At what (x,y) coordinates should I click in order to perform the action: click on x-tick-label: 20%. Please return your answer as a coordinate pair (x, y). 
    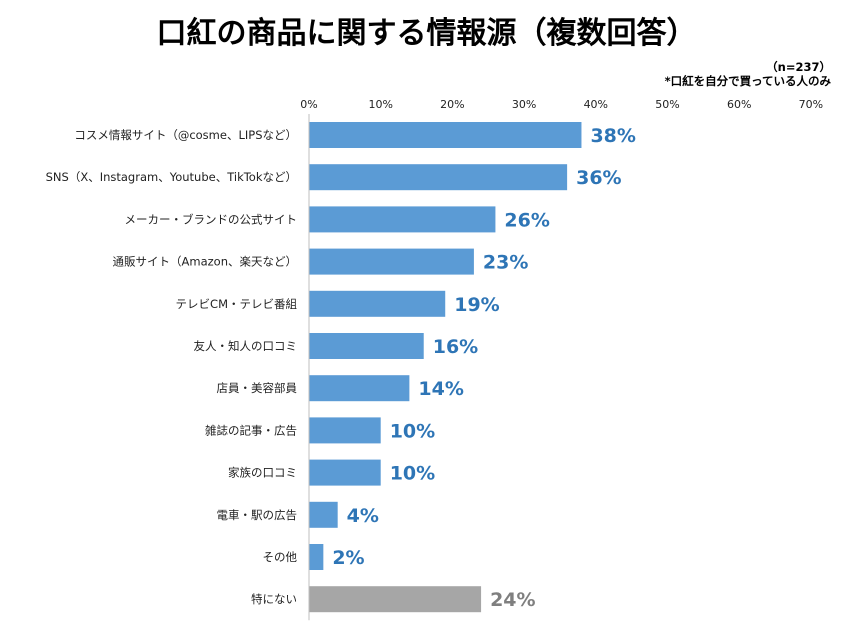
    Looking at the image, I should click on (452, 104).